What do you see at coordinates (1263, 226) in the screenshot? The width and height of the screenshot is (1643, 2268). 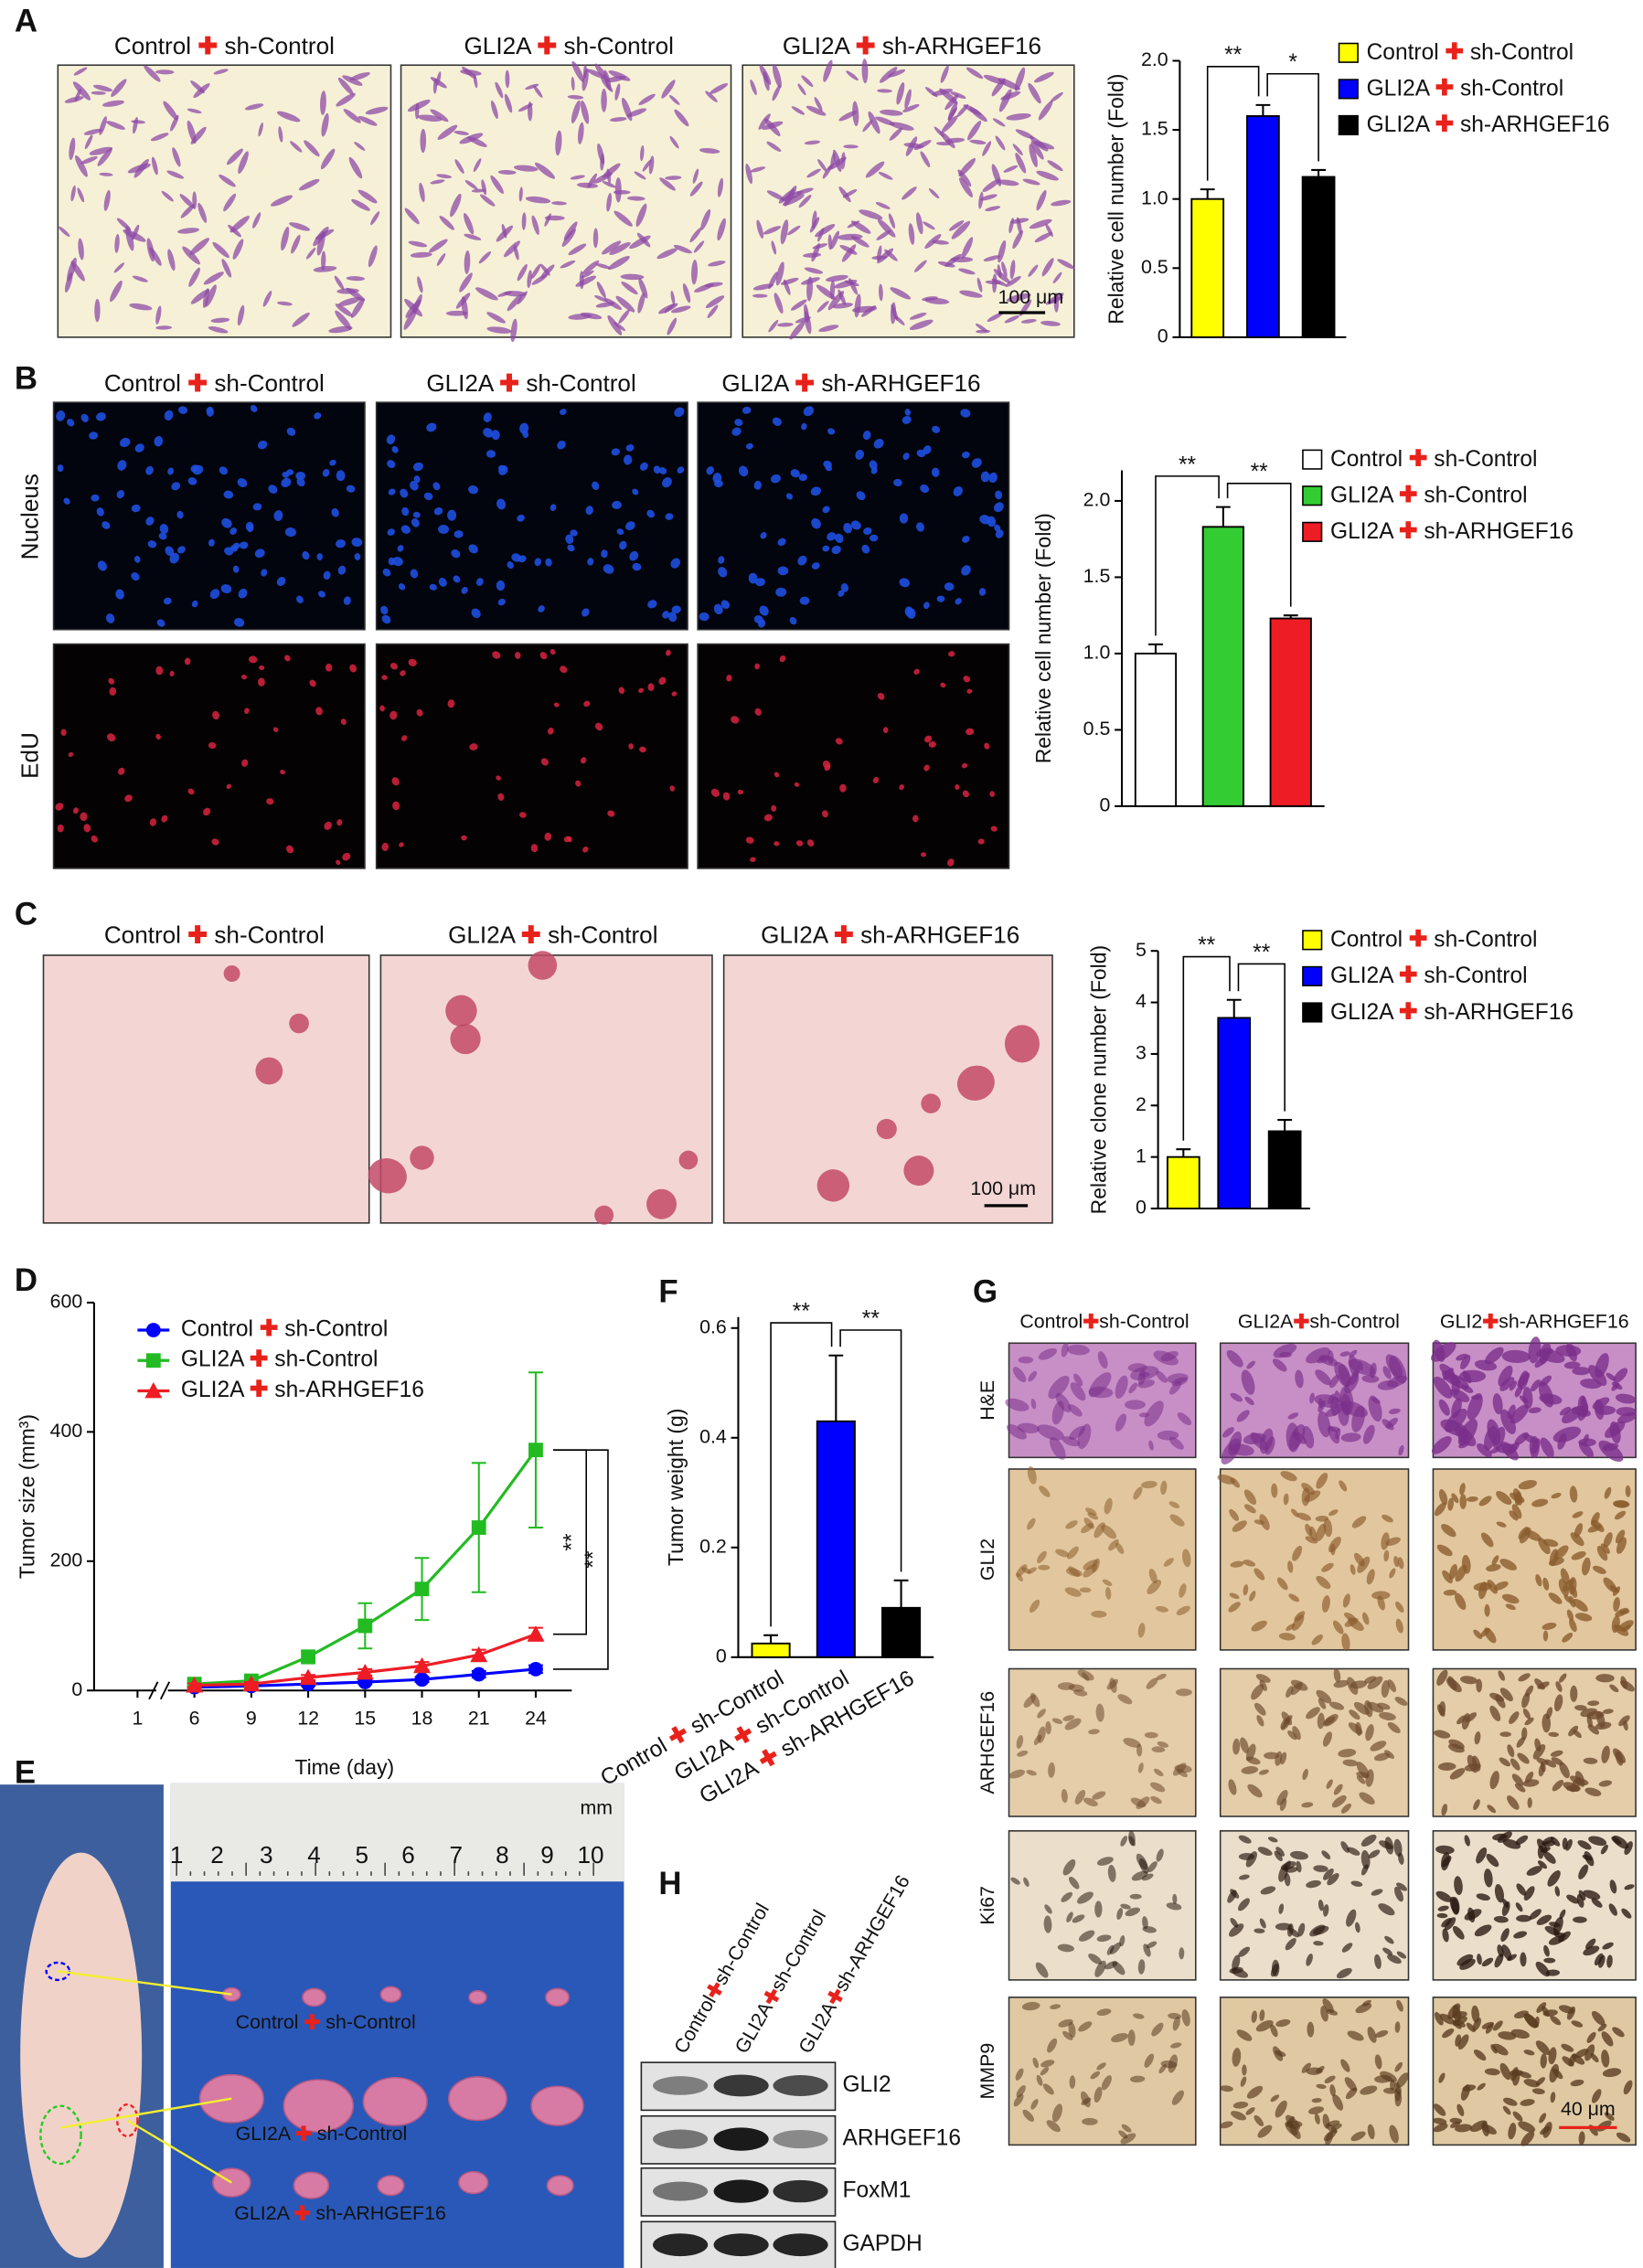 I see `bar` at bounding box center [1263, 226].